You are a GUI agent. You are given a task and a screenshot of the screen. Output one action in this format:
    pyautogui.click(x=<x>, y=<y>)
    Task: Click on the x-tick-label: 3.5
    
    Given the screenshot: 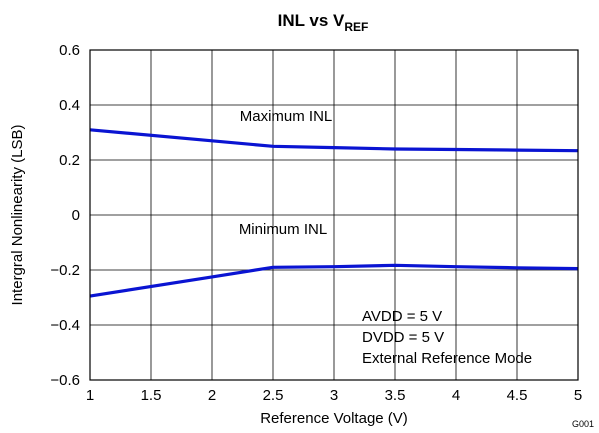 What is the action you would take?
    pyautogui.click(x=395, y=395)
    